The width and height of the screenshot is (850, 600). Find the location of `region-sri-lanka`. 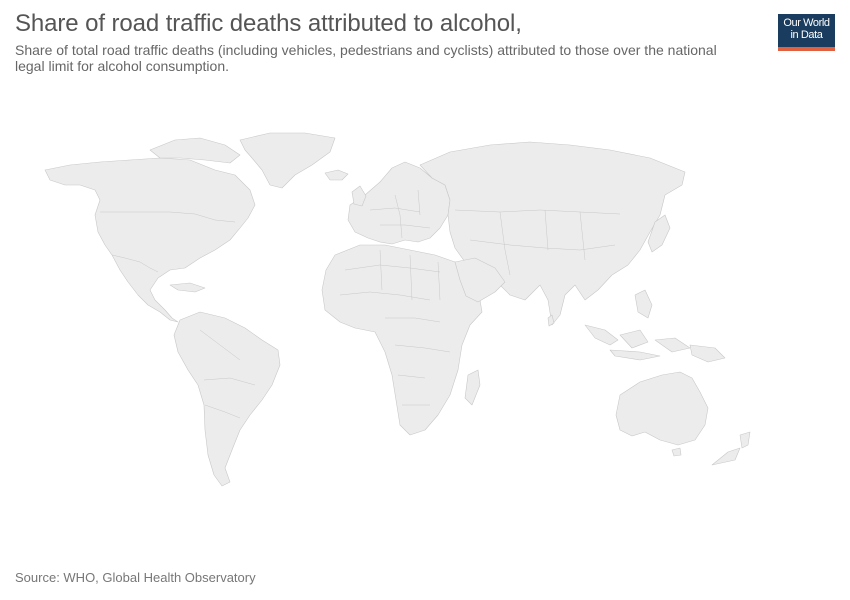

region-sri-lanka is located at coordinates (551, 320).